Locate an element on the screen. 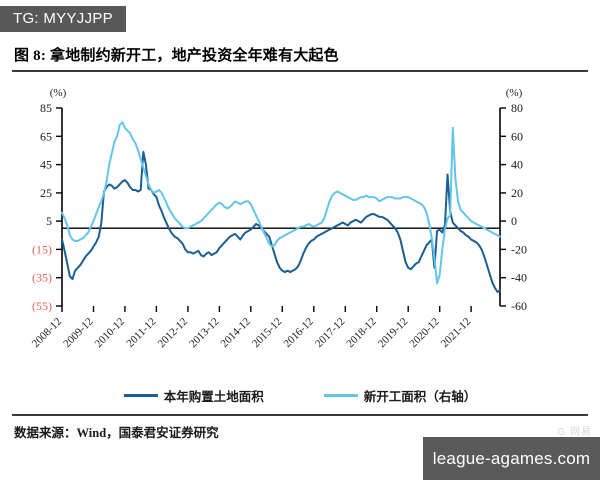  y-axis-right-tick-label: -40 is located at coordinates (519, 278).